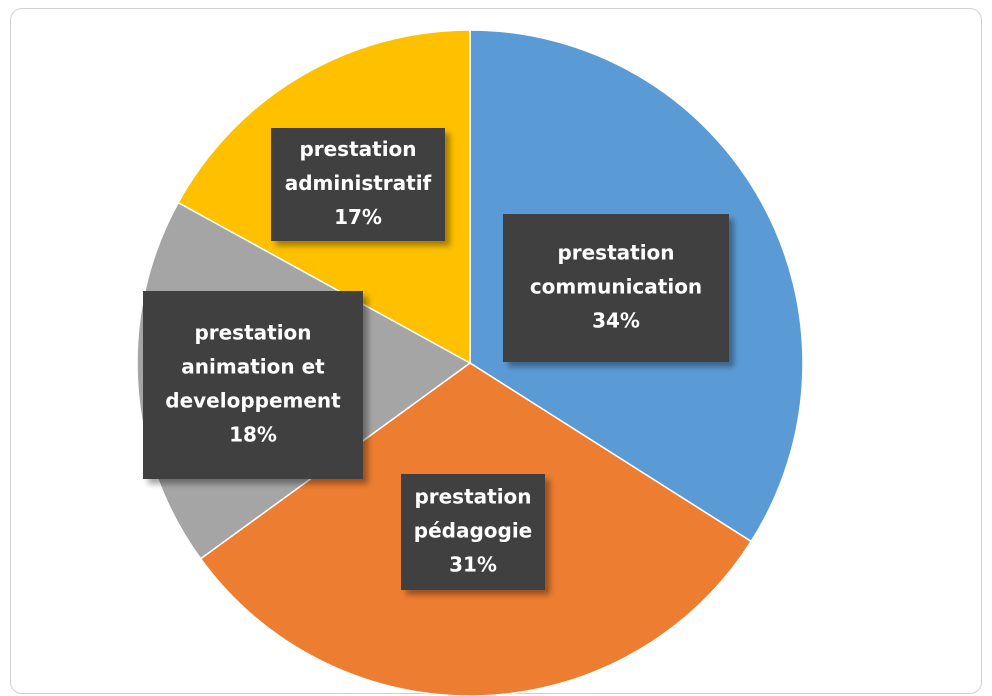  I want to click on data-label-value: 17%, so click(358, 217).